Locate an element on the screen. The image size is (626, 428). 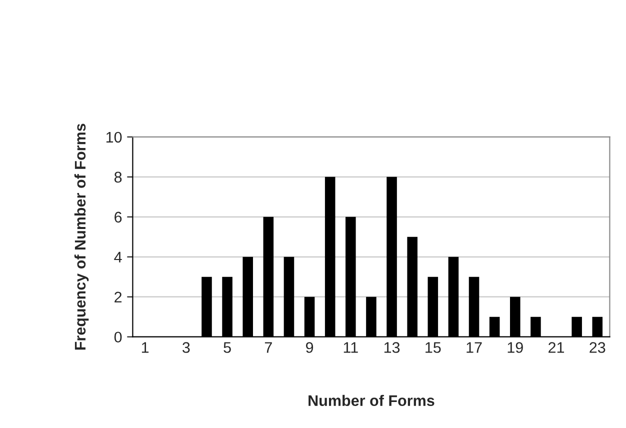
y-tick-label: 2 is located at coordinates (118, 297).